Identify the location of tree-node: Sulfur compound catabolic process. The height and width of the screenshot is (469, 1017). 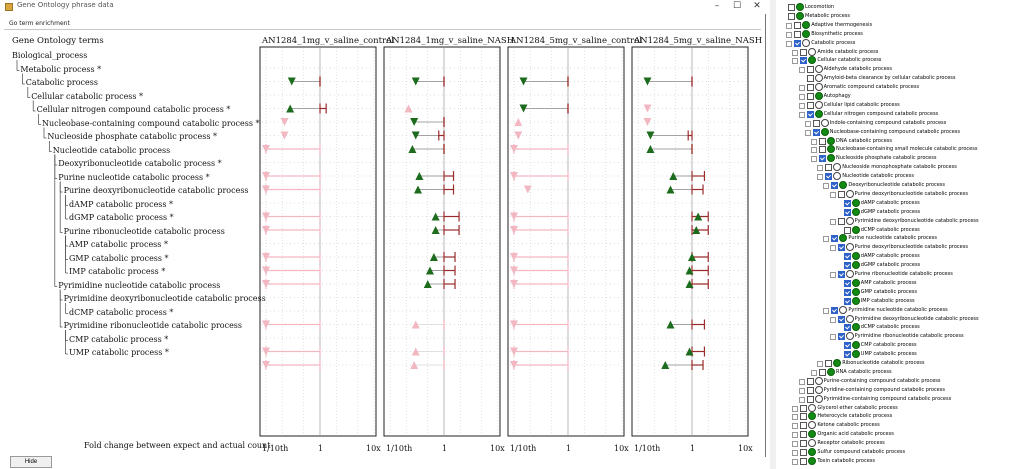
(896, 452).